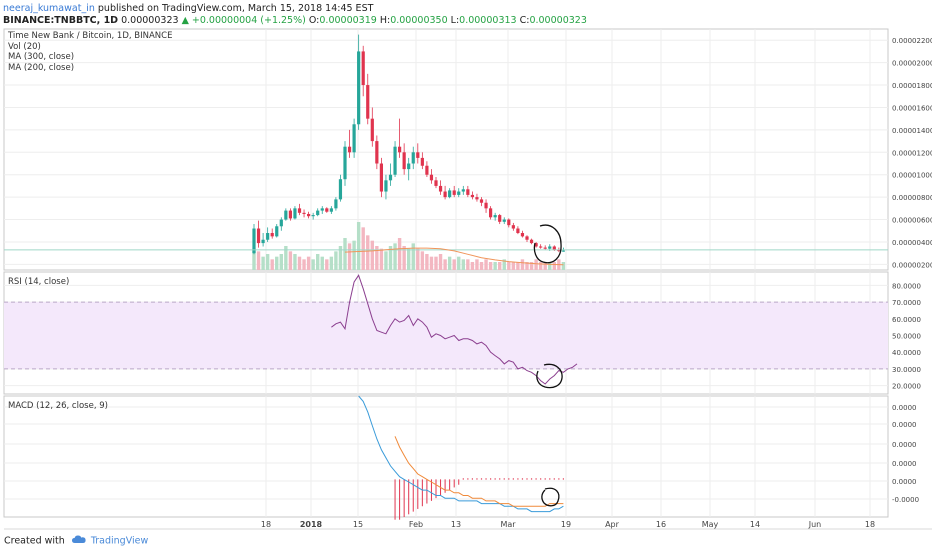  What do you see at coordinates (408, 144) in the screenshot?
I see `candles` at bounding box center [408, 144].